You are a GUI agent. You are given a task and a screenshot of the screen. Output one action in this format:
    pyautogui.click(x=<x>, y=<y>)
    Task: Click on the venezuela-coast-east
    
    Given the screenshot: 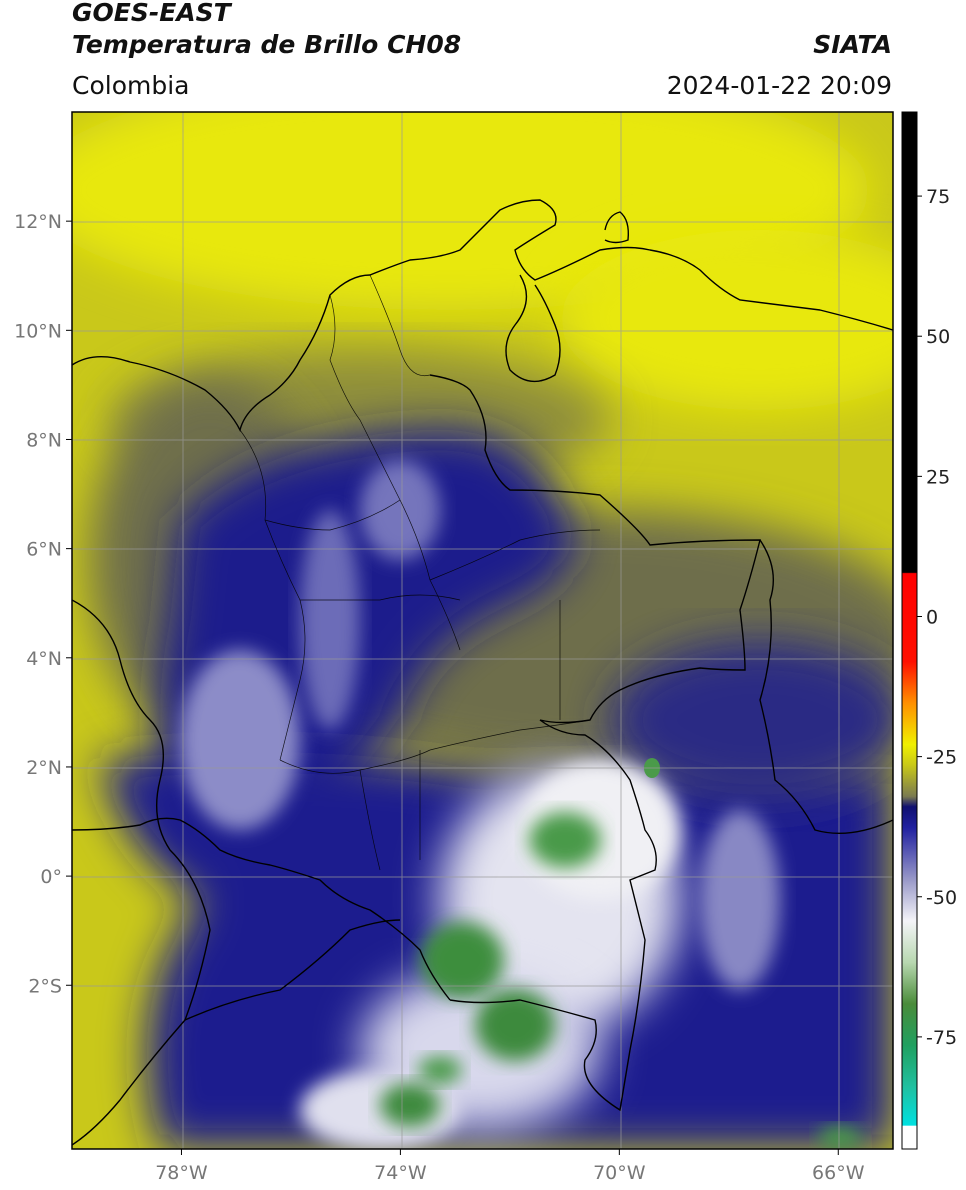 What is the action you would take?
    pyautogui.click(x=826, y=686)
    